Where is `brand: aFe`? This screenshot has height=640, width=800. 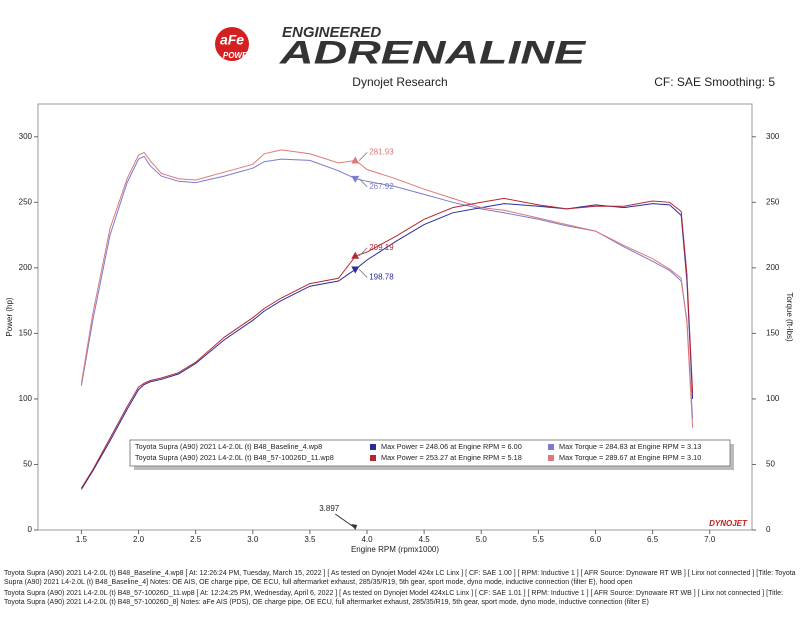 brand: aFe is located at coordinates (232, 40).